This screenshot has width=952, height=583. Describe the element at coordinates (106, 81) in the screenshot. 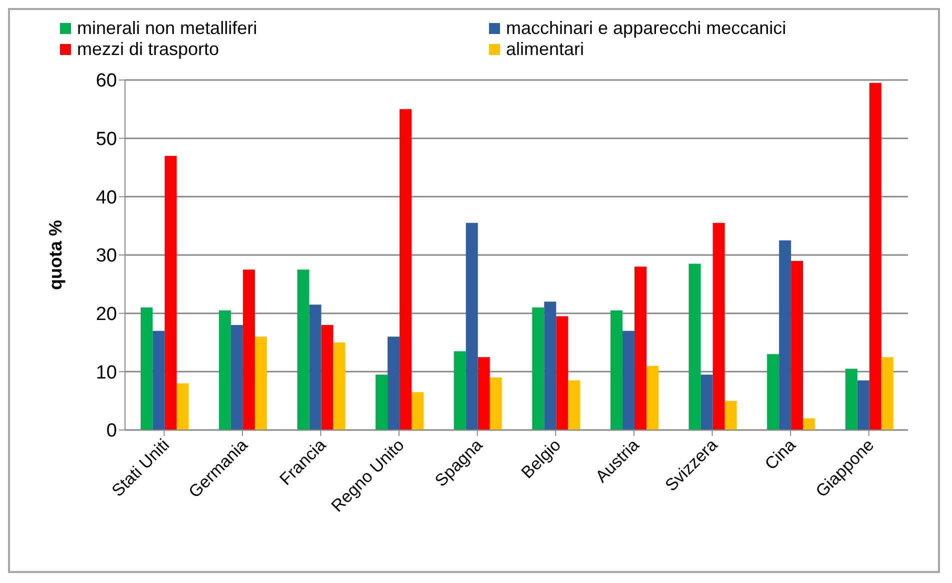

I see `y-tick-label: 60` at that location.